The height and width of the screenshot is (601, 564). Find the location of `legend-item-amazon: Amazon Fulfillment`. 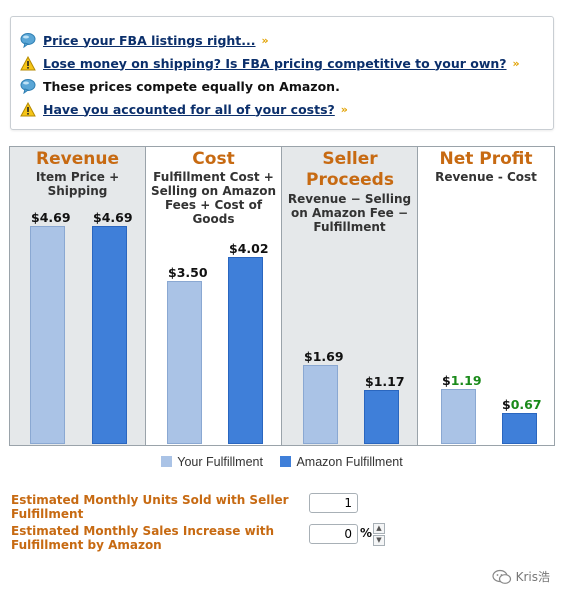

legend-item-amazon: Amazon Fulfillment is located at coordinates (341, 462).